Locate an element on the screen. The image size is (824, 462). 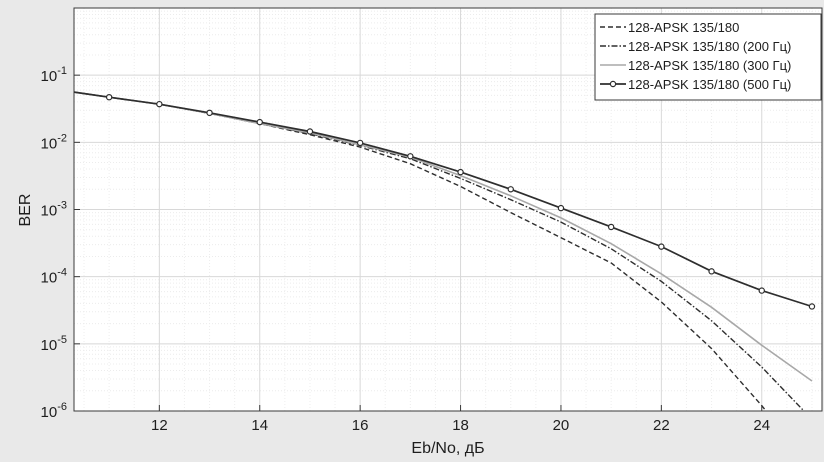
y-axis-label: BER is located at coordinates (25, 210).